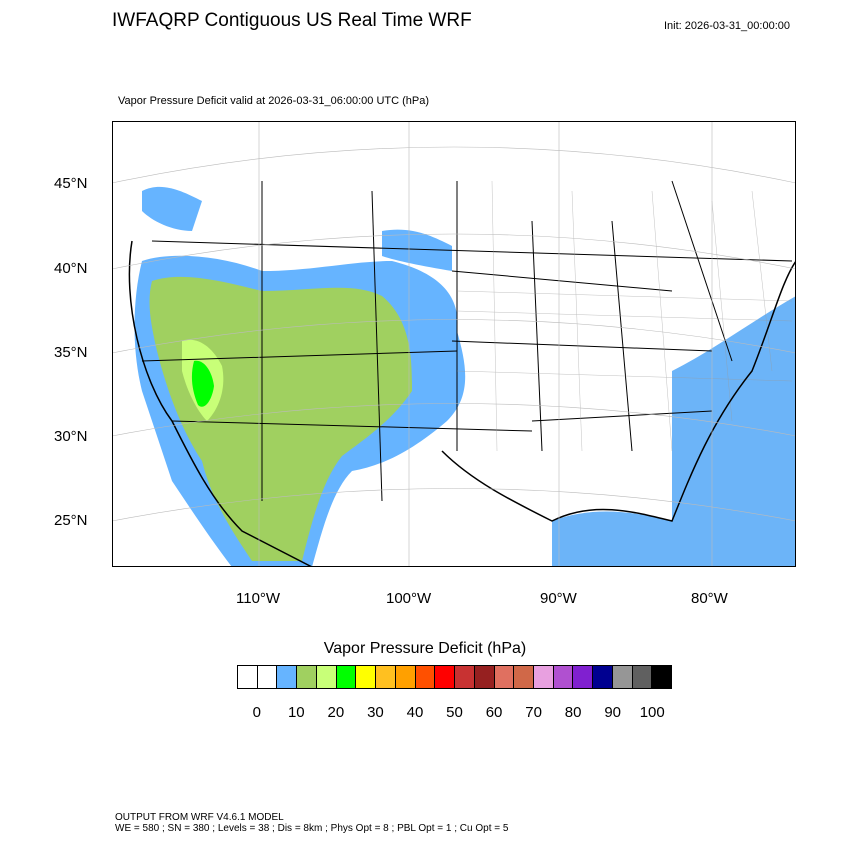 This screenshot has height=850, width=850. What do you see at coordinates (256, 712) in the screenshot?
I see `colorbar-tick-label: 0` at bounding box center [256, 712].